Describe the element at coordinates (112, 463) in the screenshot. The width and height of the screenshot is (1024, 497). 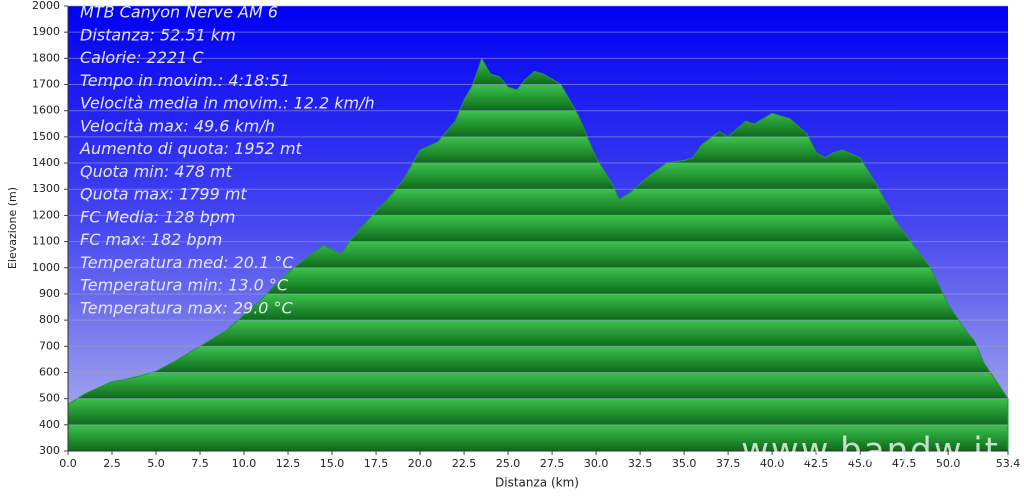
I see `x-tick-label: 2.5` at that location.